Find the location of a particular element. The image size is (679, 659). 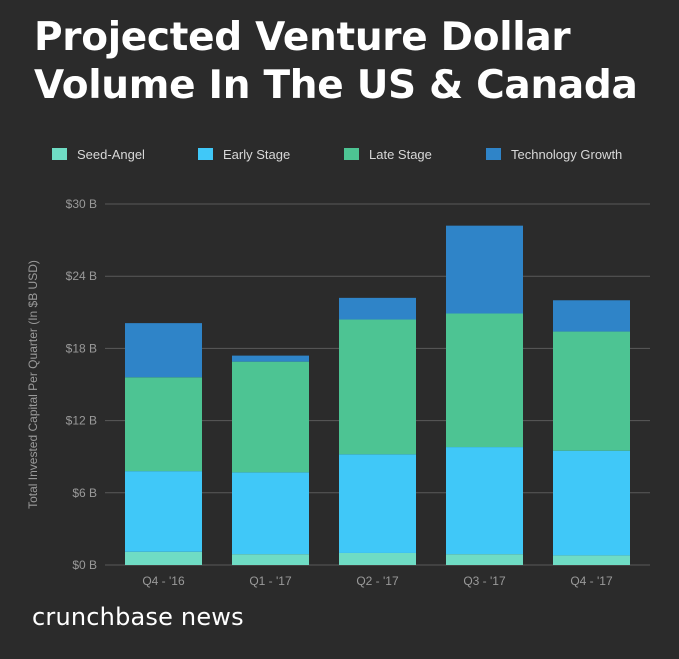

y-tick-label: $24 B is located at coordinates (81, 276).